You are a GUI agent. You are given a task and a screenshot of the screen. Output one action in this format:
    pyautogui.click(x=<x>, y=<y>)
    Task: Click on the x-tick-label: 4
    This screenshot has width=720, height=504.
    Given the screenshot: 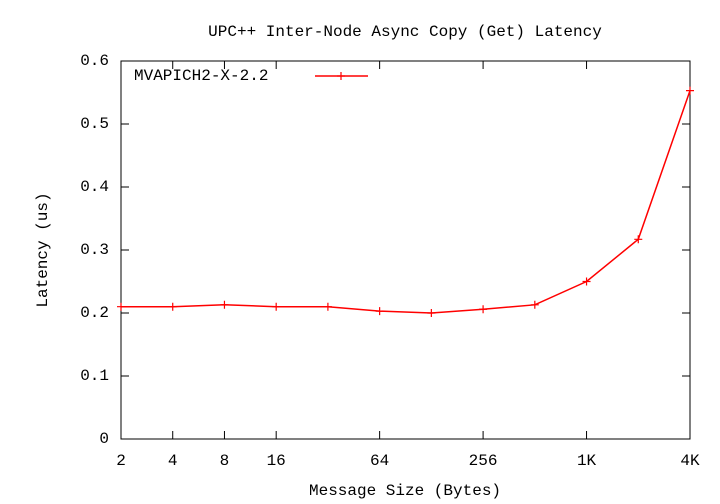 What is the action you would take?
    pyautogui.click(x=173, y=461)
    